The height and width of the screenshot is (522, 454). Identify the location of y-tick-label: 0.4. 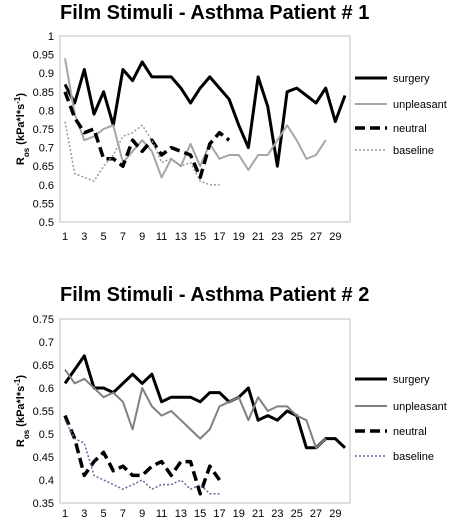
(46, 481).